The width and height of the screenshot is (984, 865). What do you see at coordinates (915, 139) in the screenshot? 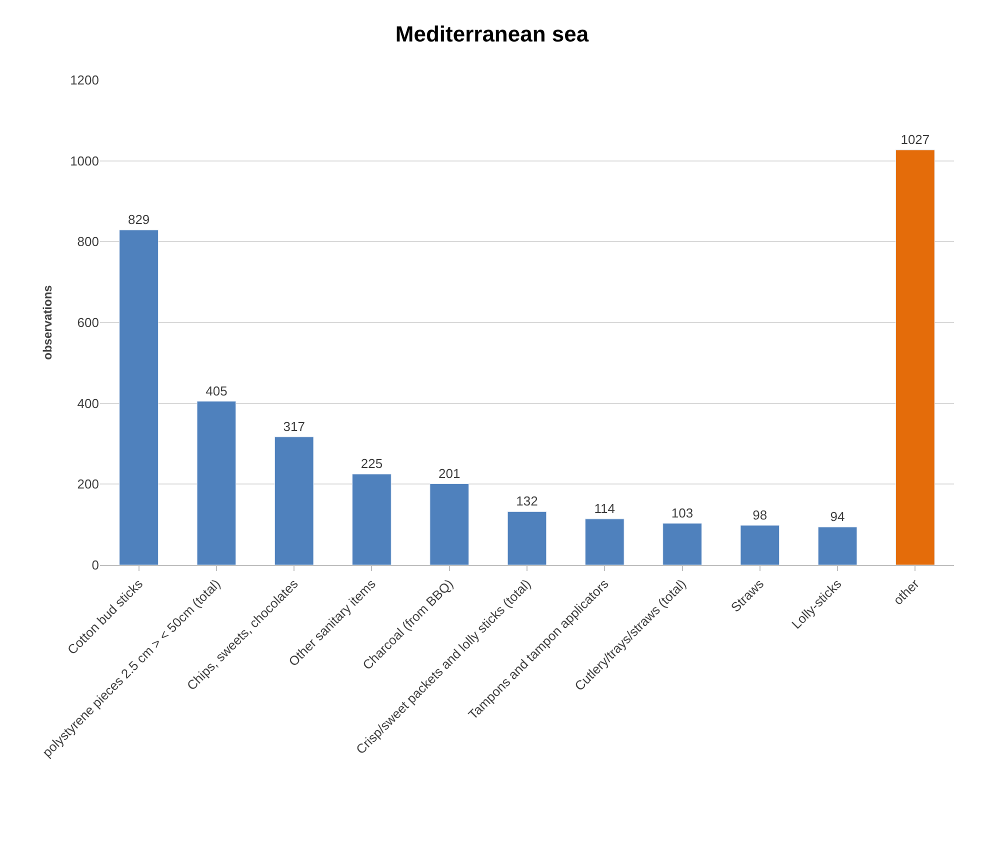
I see `data-label: 1027` at bounding box center [915, 139].